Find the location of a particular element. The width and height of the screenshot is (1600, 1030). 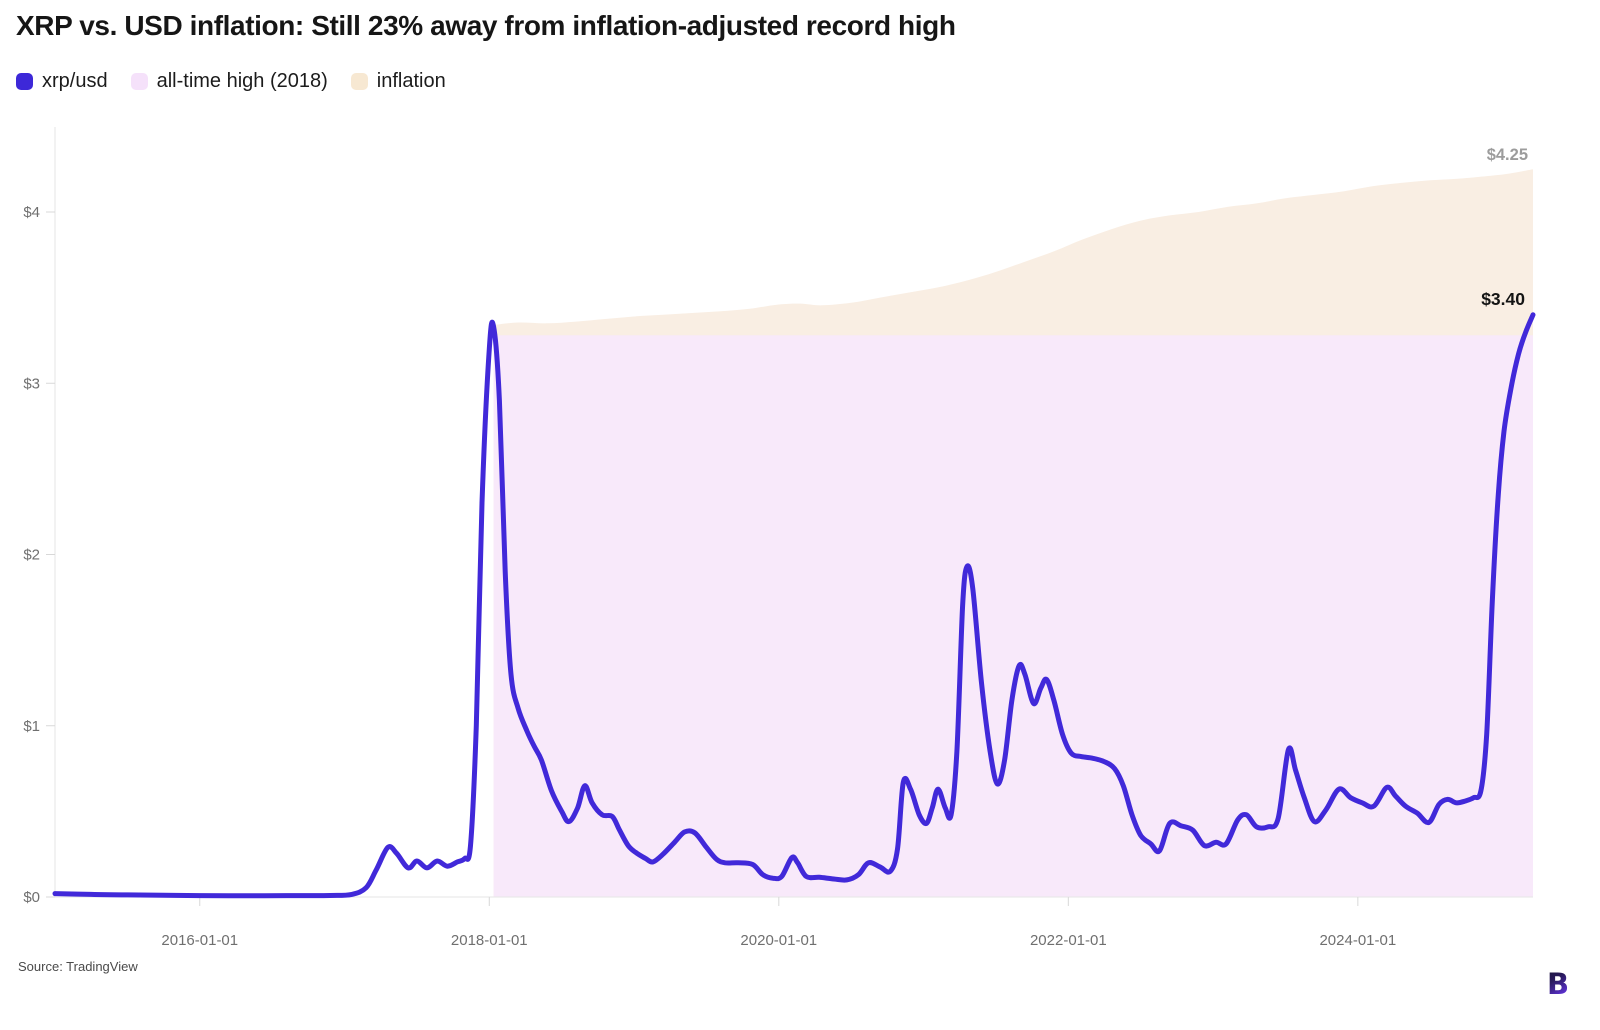

y-tick-label: $3 is located at coordinates (31, 383).